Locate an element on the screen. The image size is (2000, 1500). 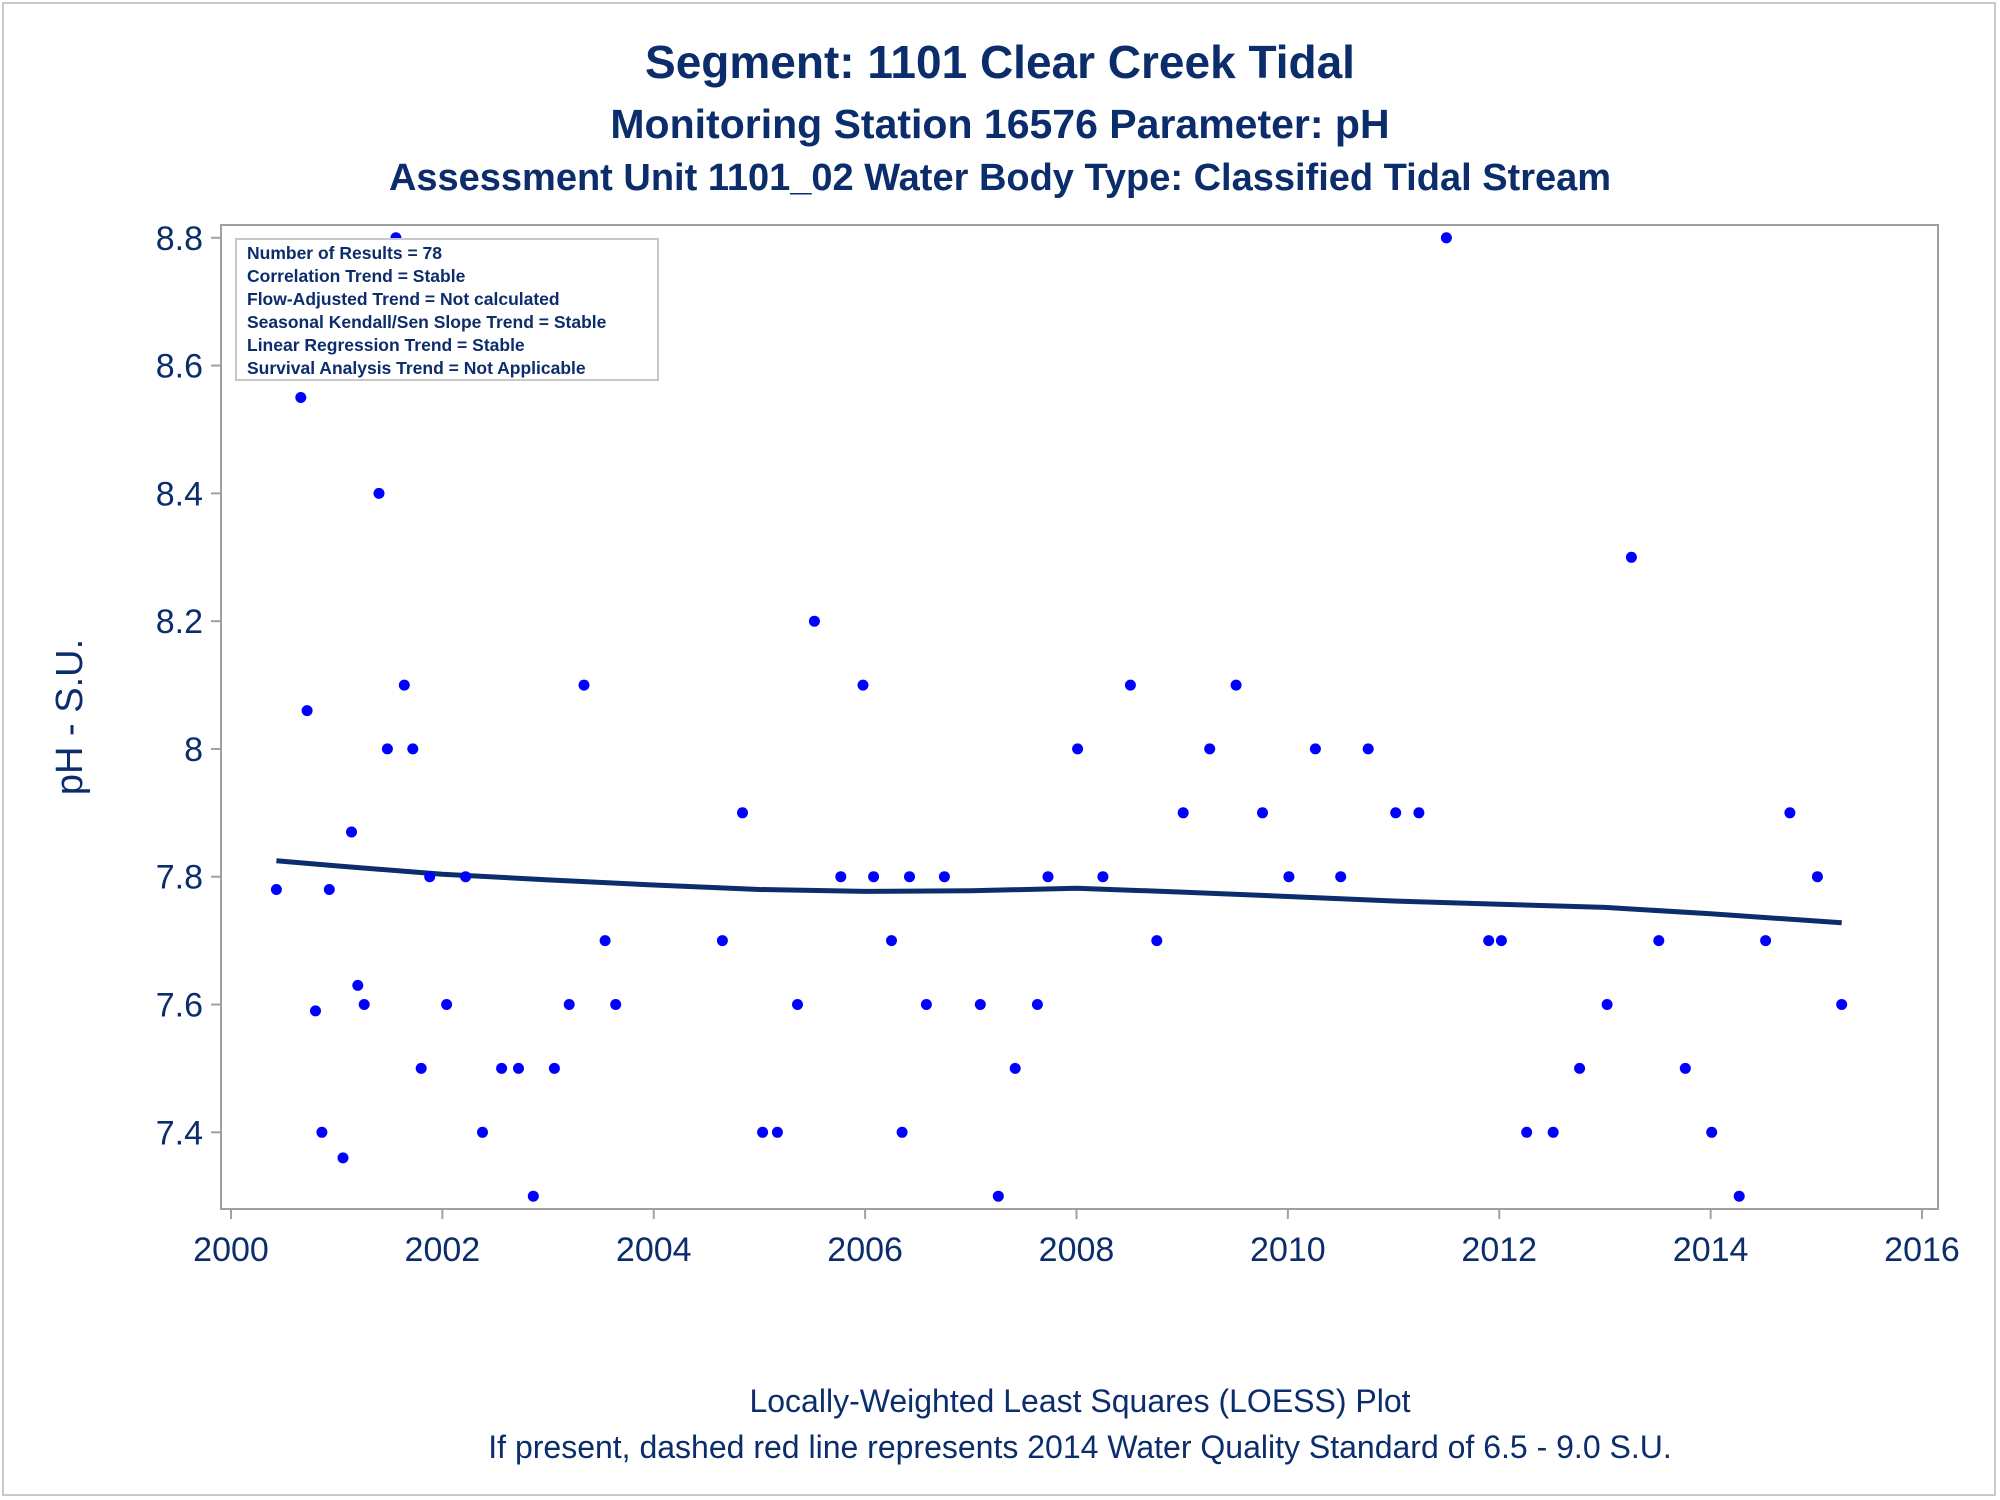
x-tick-label: 2016 is located at coordinates (1922, 1250).